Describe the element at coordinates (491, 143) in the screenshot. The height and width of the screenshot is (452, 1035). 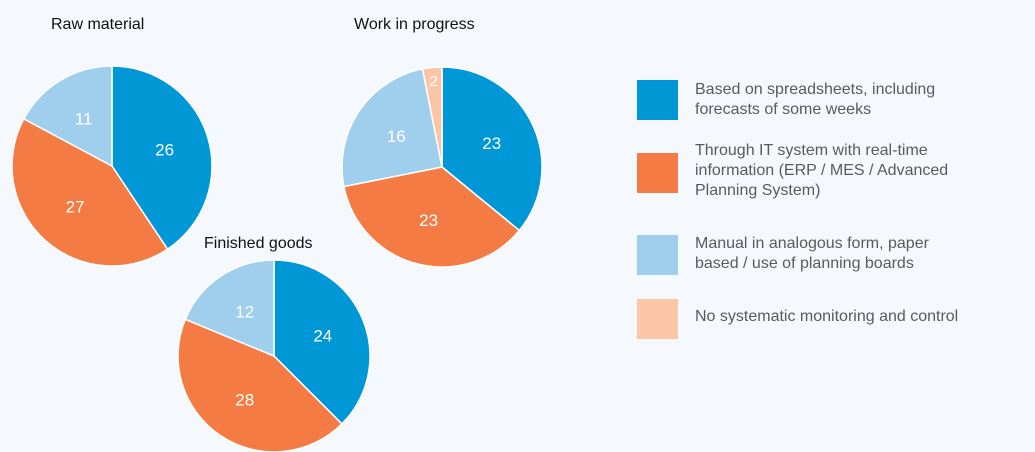
I see `data-label-work-in-progress-spreadsheets: 23` at that location.